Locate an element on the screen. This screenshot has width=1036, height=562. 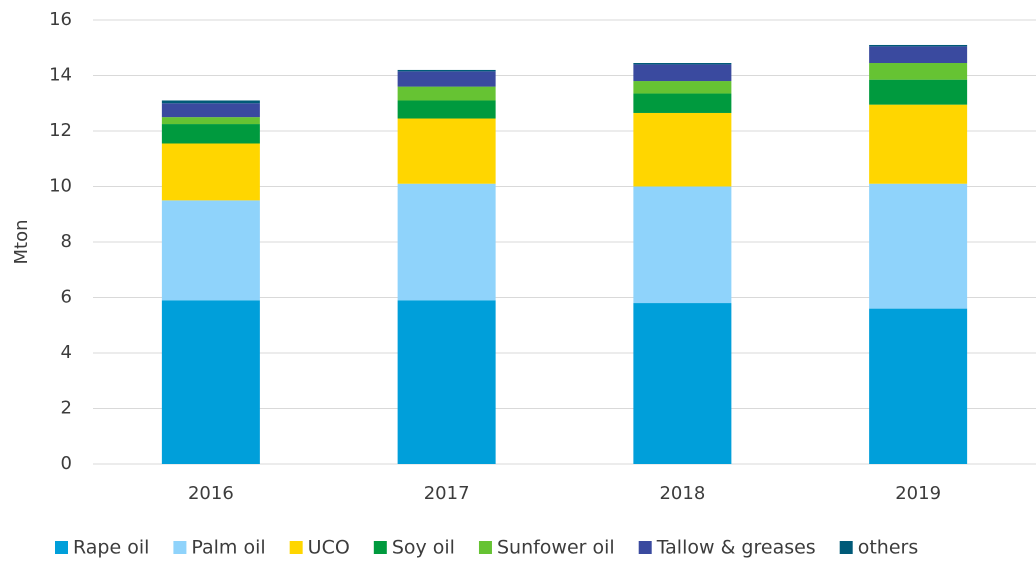
legend-label: Palm oil is located at coordinates (228, 548).